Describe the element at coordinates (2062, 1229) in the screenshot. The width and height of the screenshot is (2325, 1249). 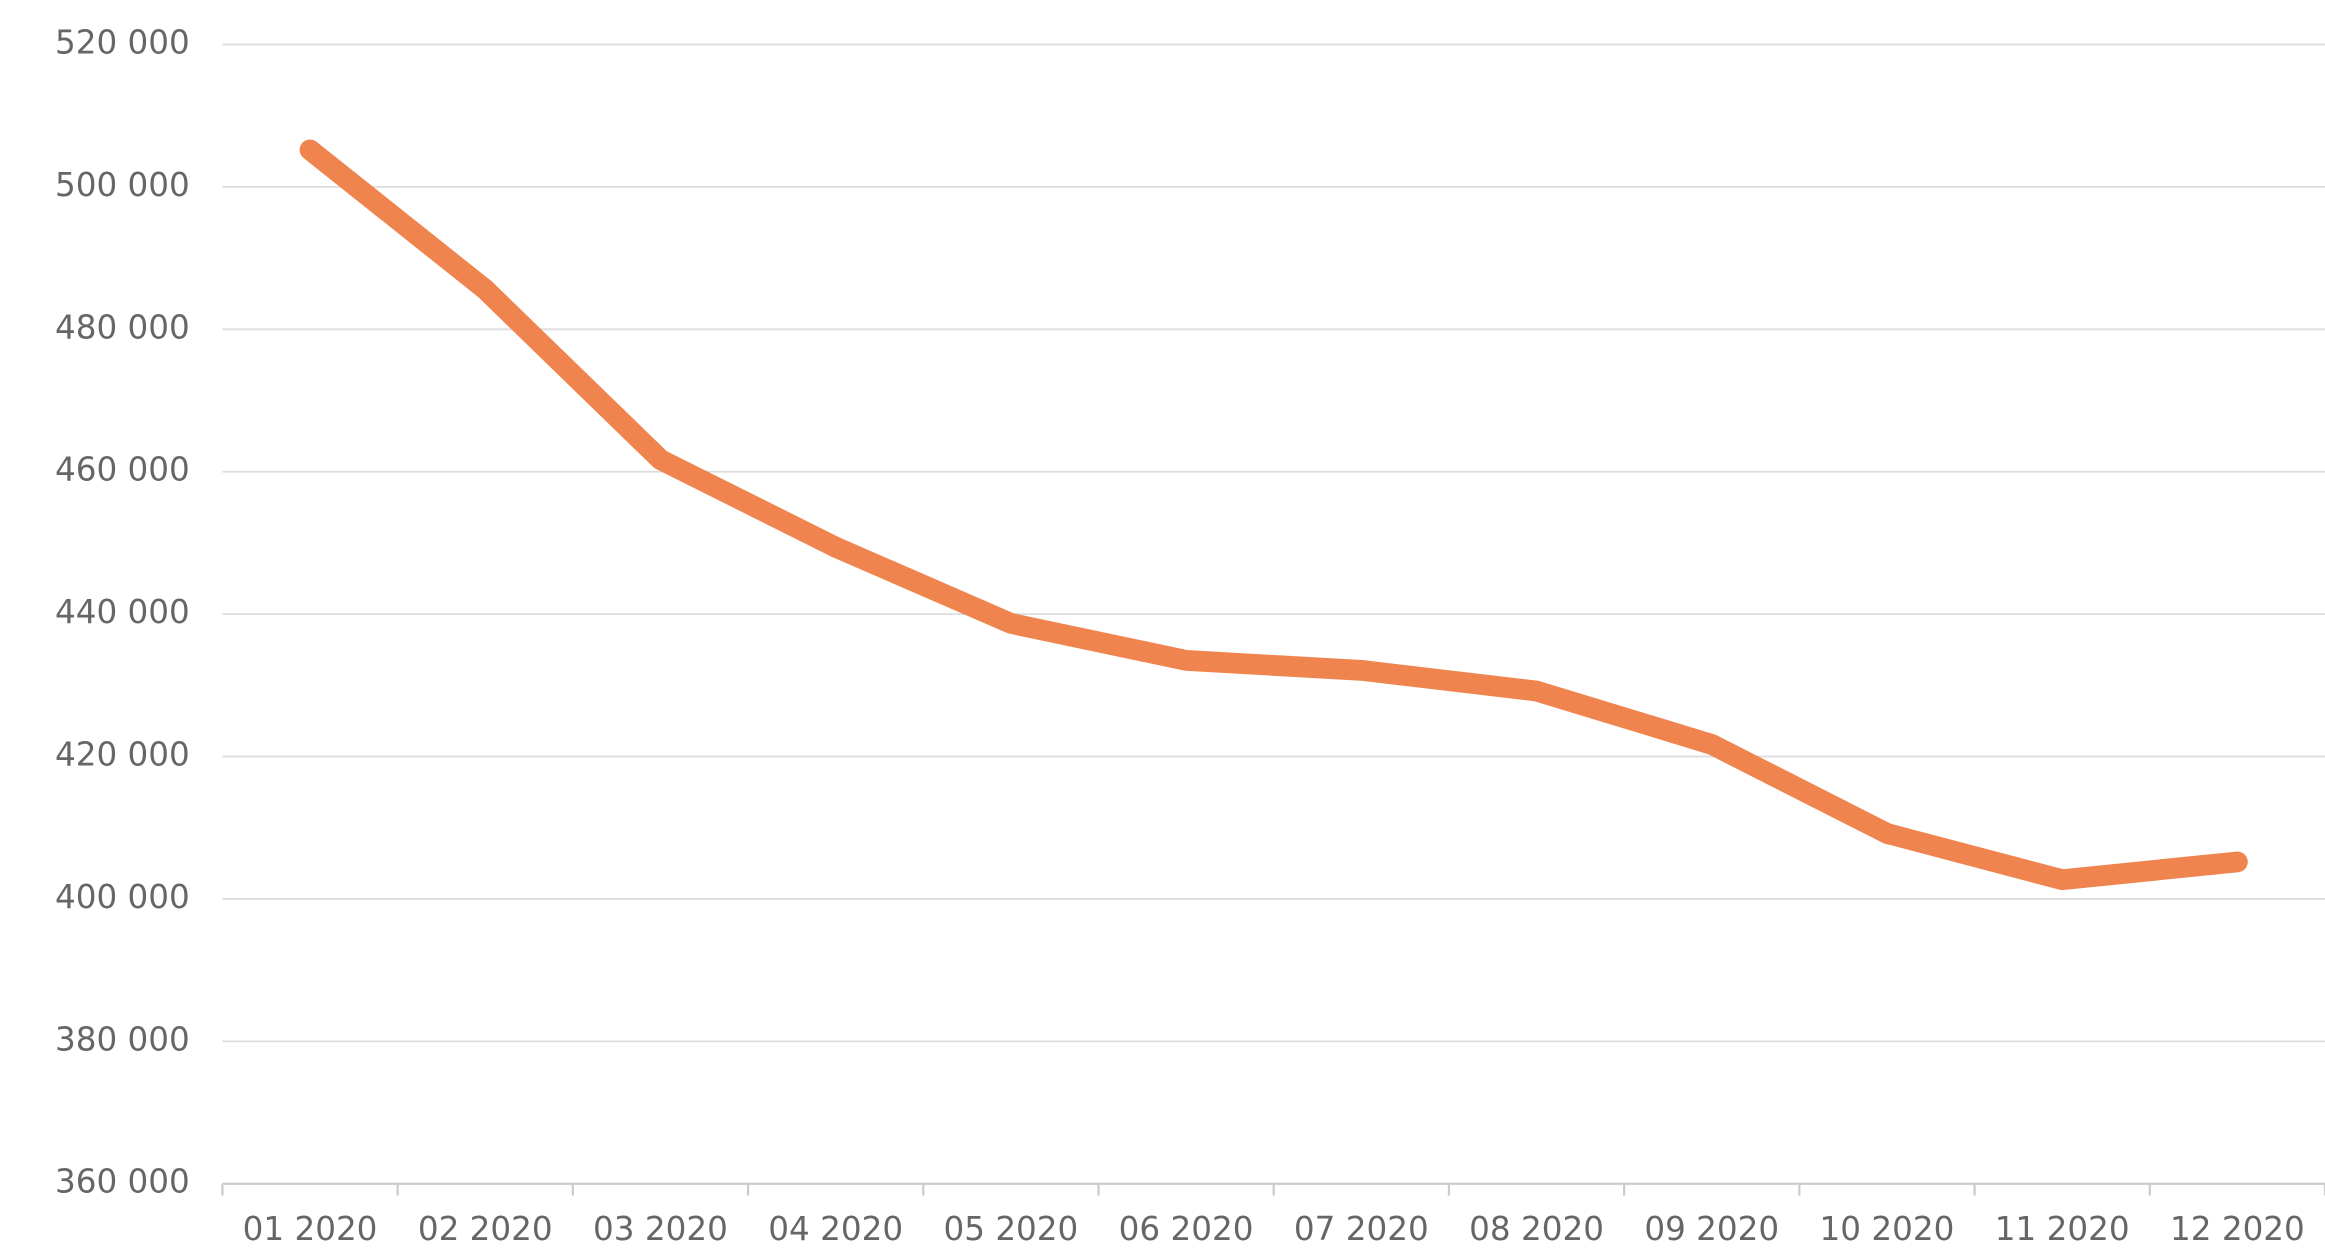
I see `x-tick-label: 11 2020` at that location.